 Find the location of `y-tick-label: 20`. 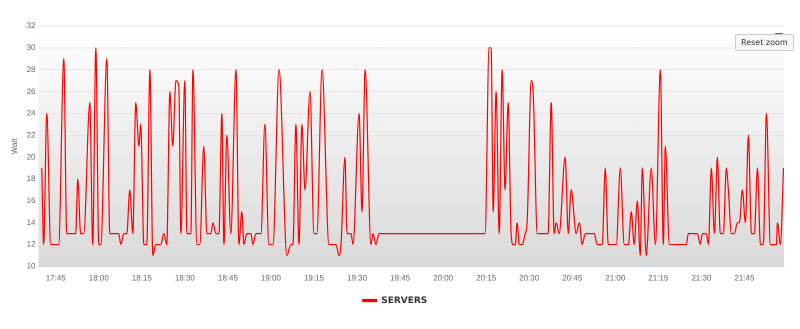

y-tick-label: 20 is located at coordinates (31, 157).